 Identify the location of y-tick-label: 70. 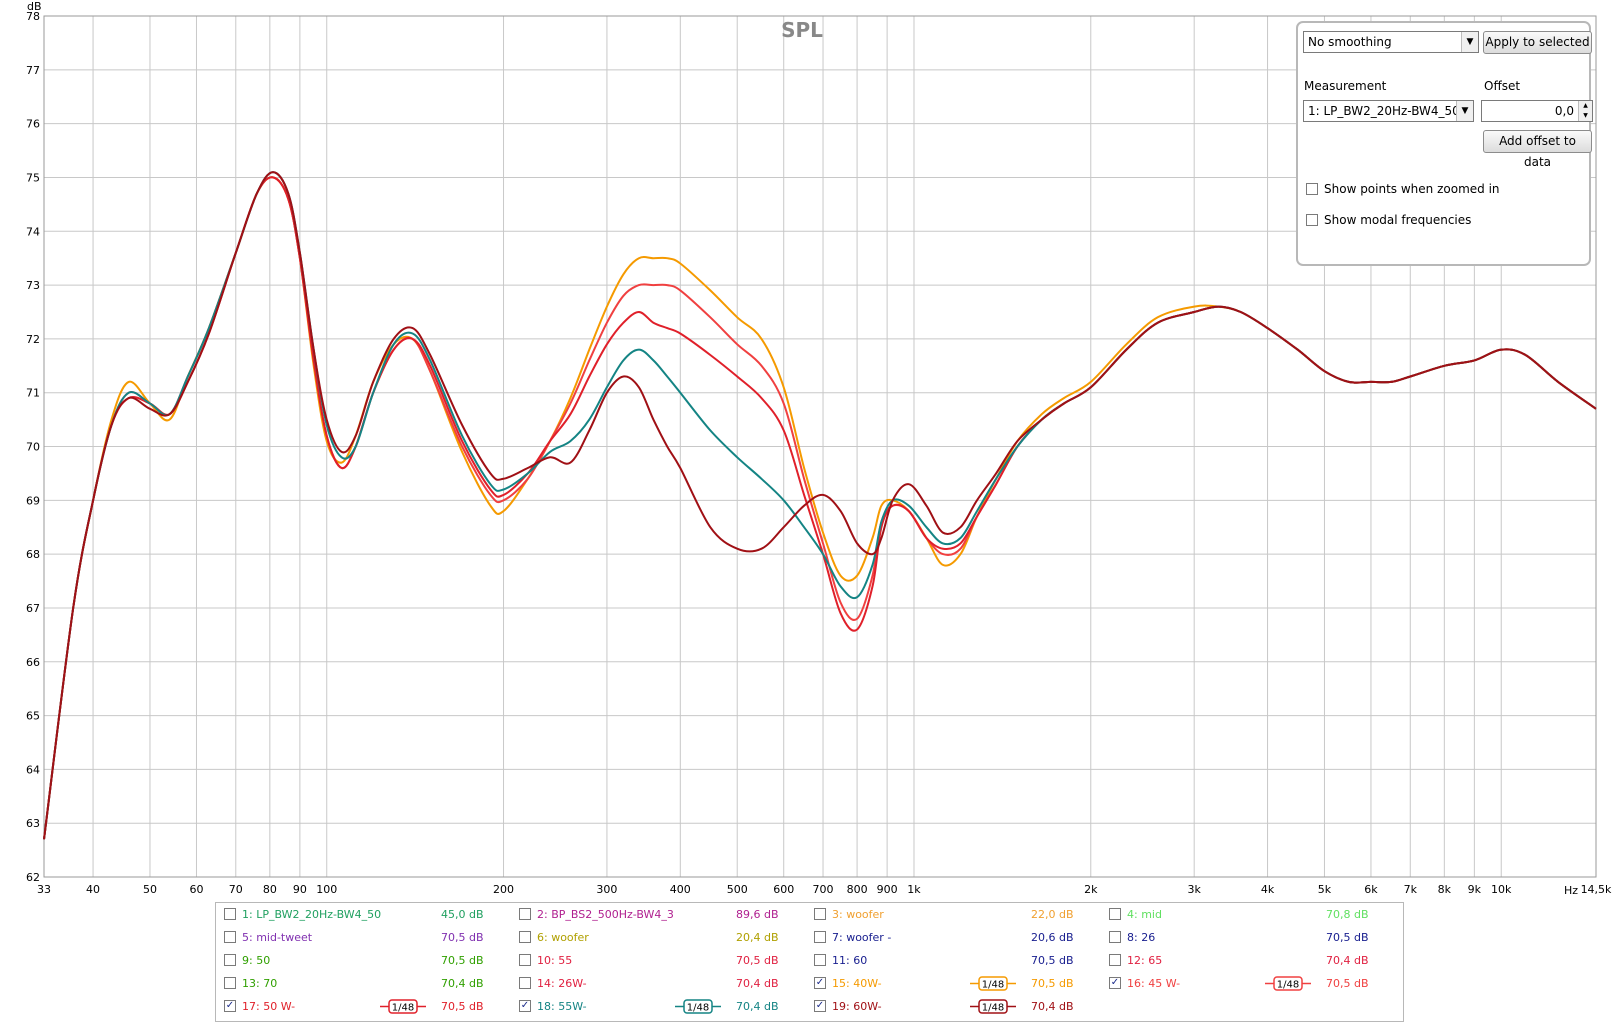
(33, 447).